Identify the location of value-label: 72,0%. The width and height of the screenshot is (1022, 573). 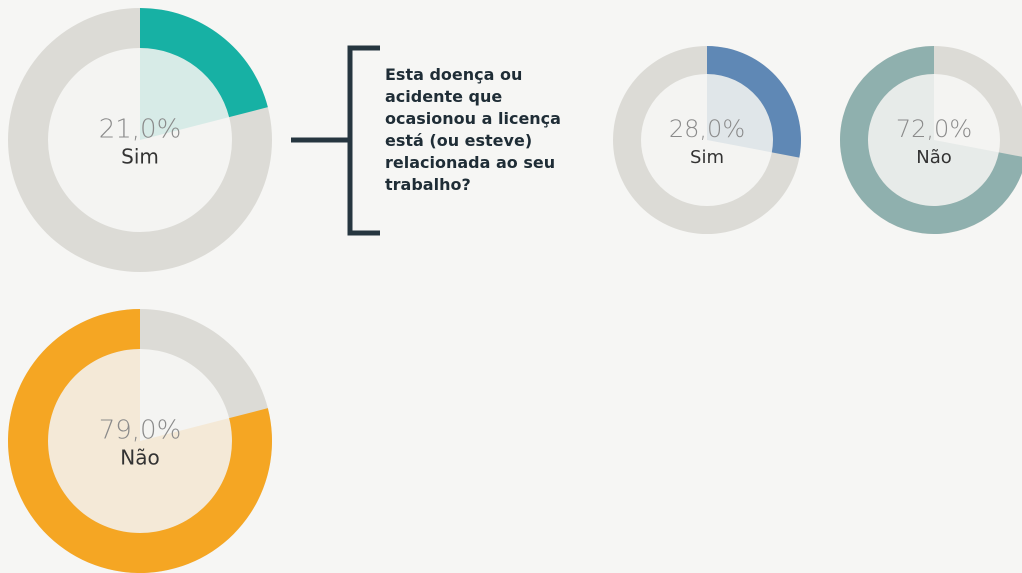
(934, 129).